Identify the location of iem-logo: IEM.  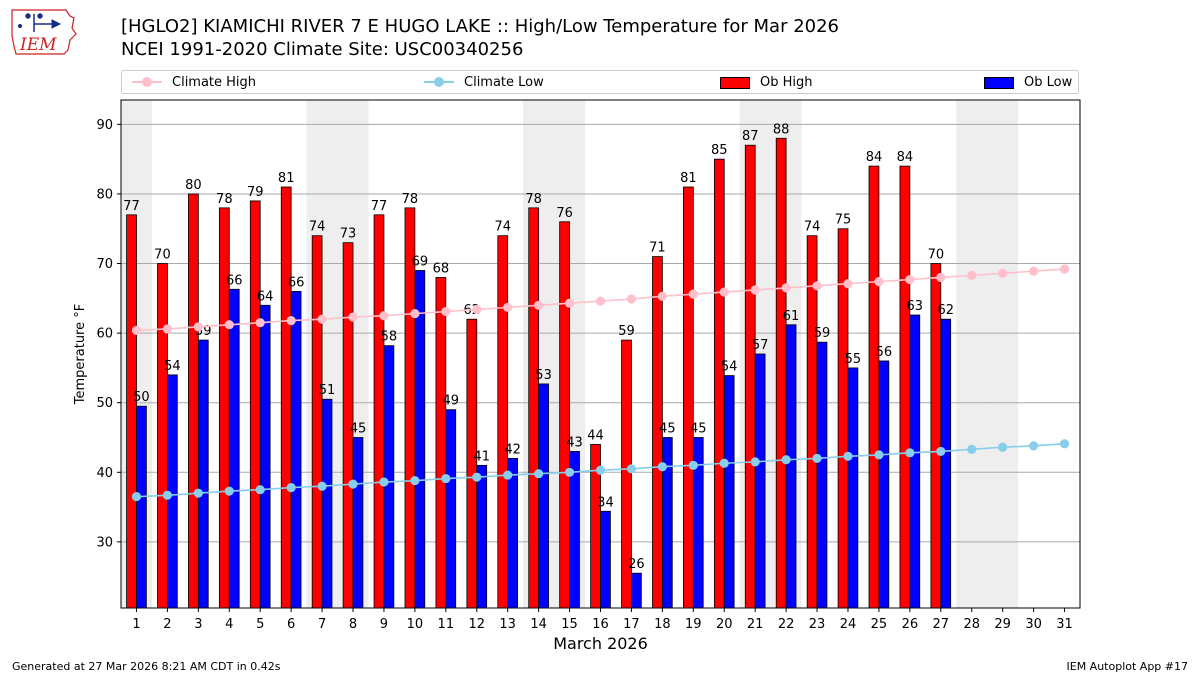
(44, 32).